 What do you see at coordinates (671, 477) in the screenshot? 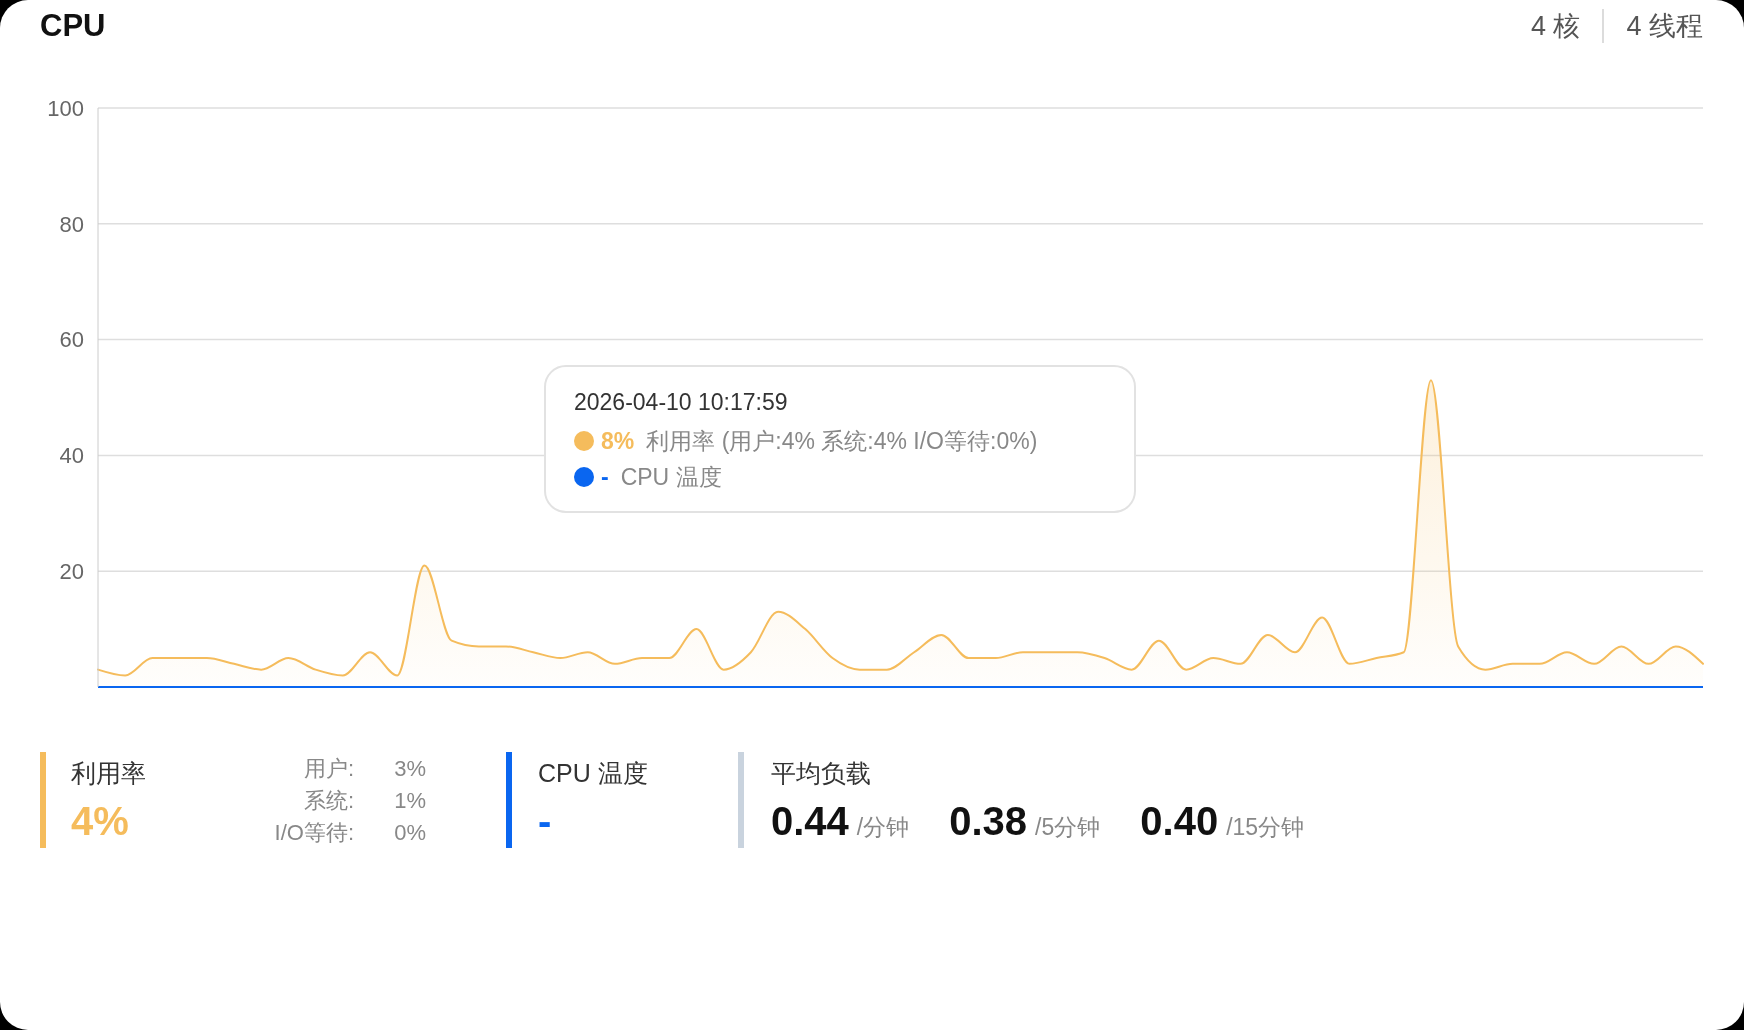
I see `legend-label: CPU 温度` at bounding box center [671, 477].